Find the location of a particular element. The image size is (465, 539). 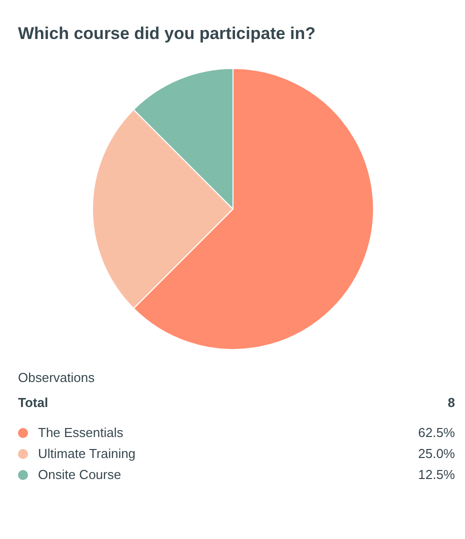

text: 8 is located at coordinates (451, 402).